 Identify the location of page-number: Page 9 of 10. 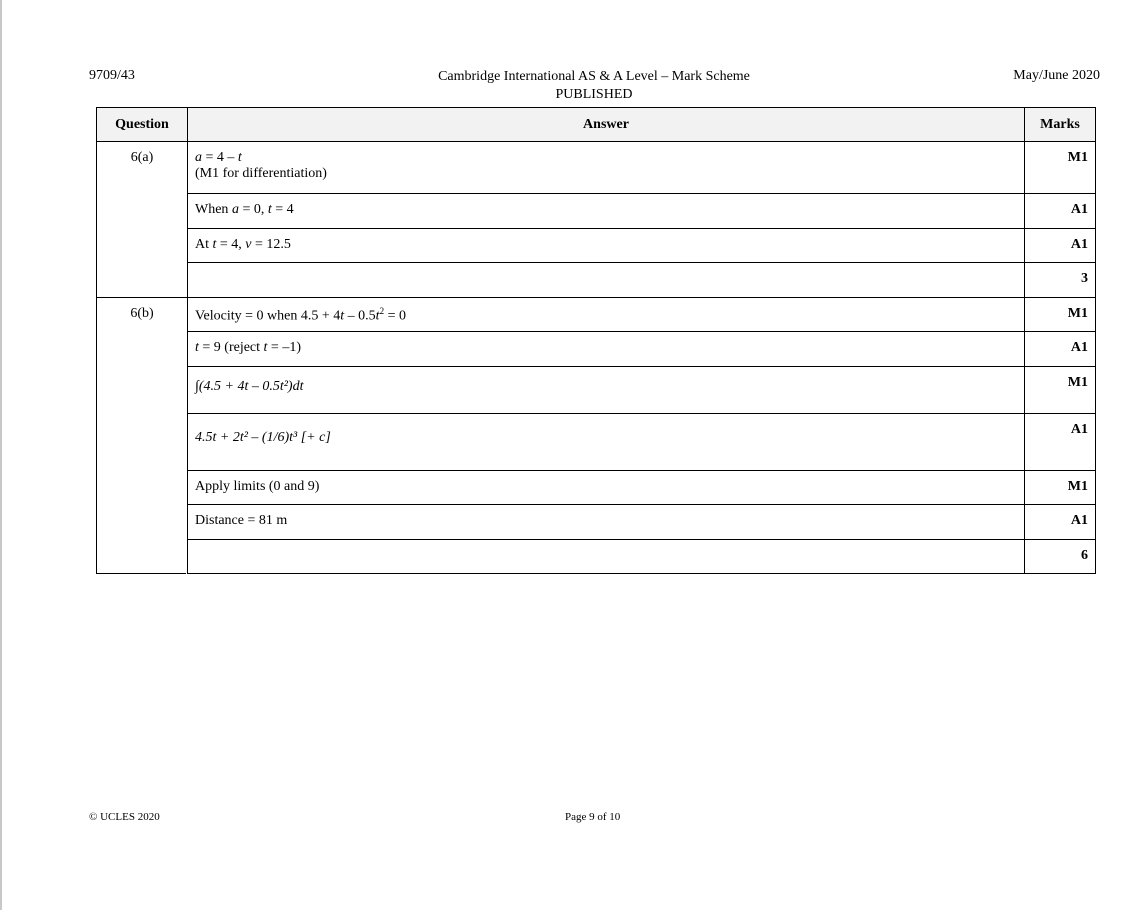
(593, 817).